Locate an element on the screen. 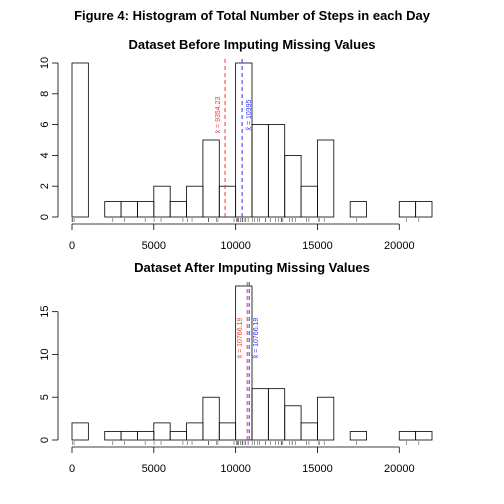 Image resolution: width=504 pixels, height=504 pixels. y-tick-label: 2 is located at coordinates (45, 186).